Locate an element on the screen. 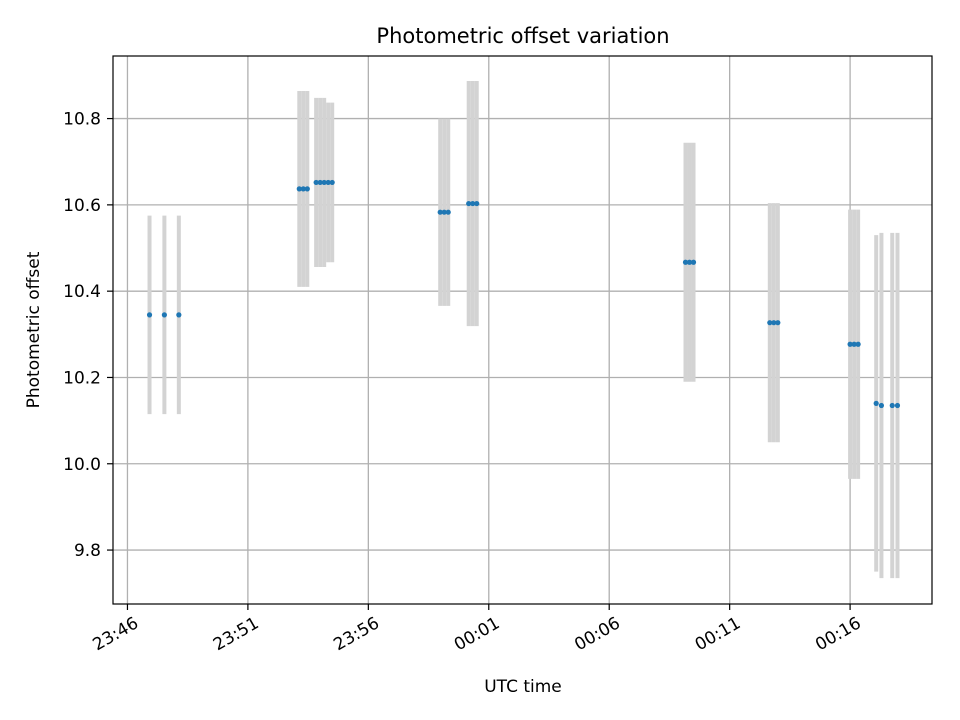  y-axis-label: Photometric offset is located at coordinates (34, 329).